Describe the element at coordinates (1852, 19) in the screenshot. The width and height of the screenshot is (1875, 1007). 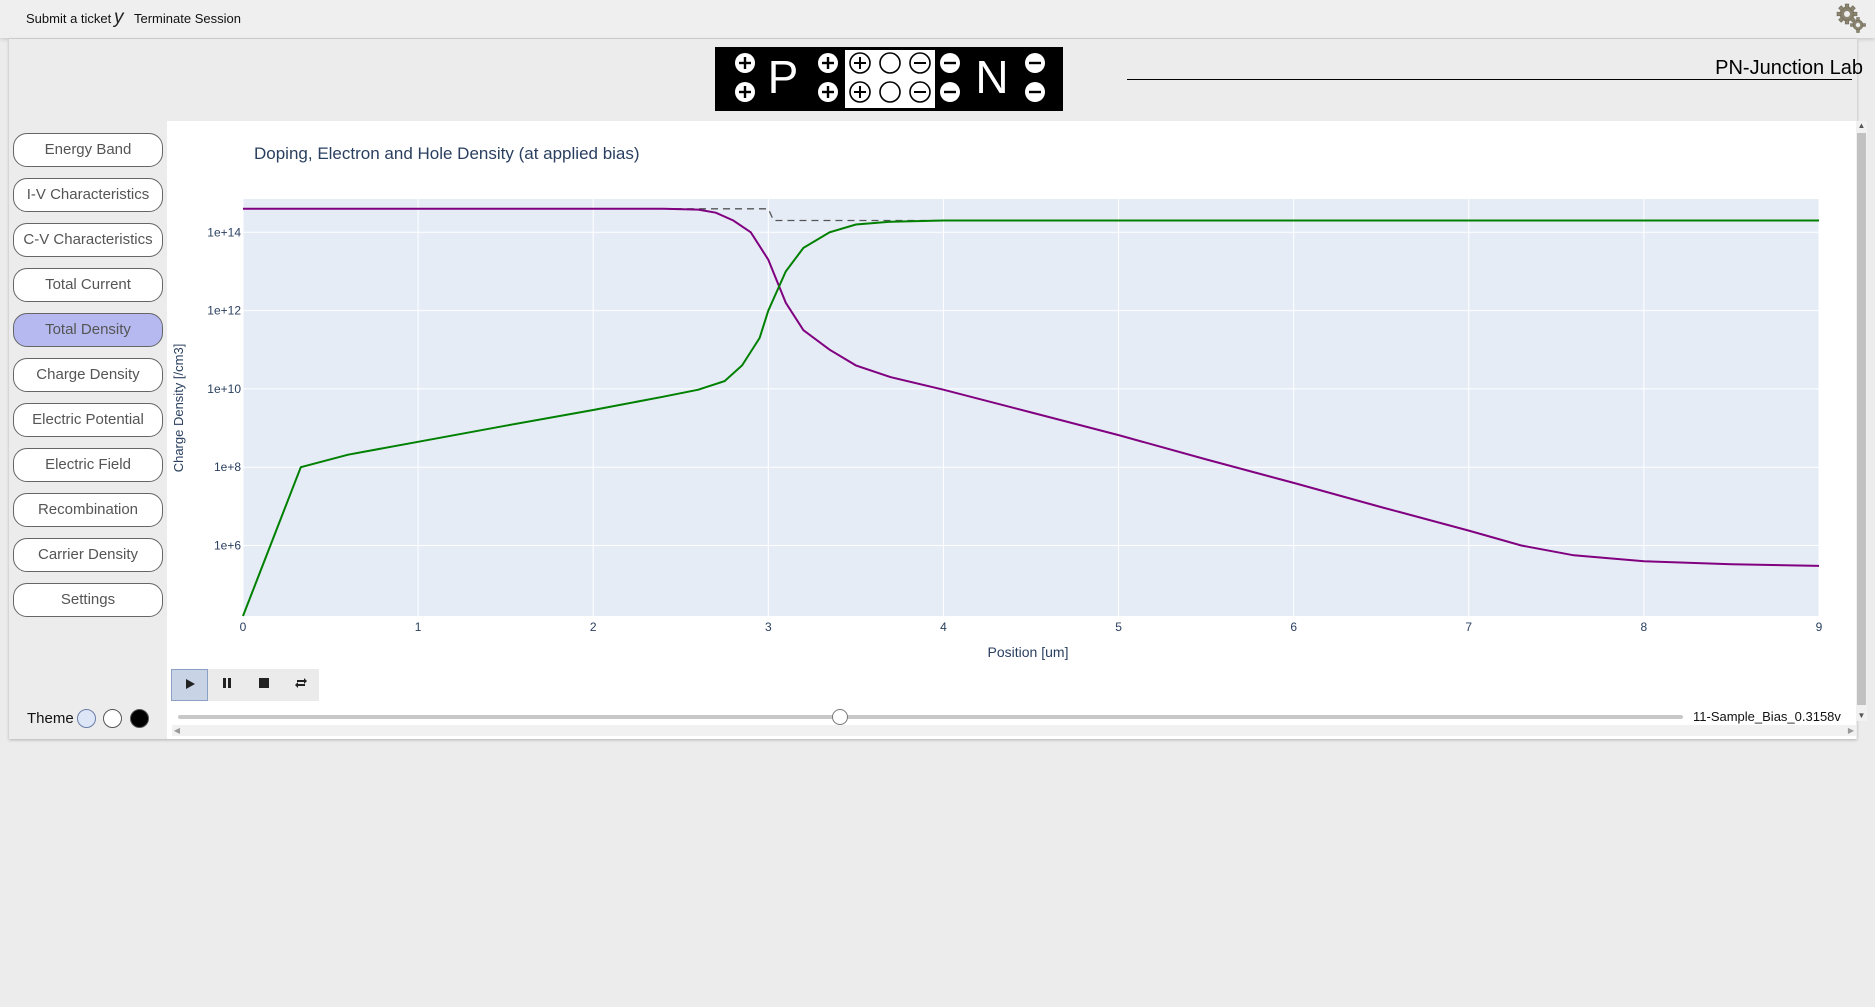
I see `gear-icon` at that location.